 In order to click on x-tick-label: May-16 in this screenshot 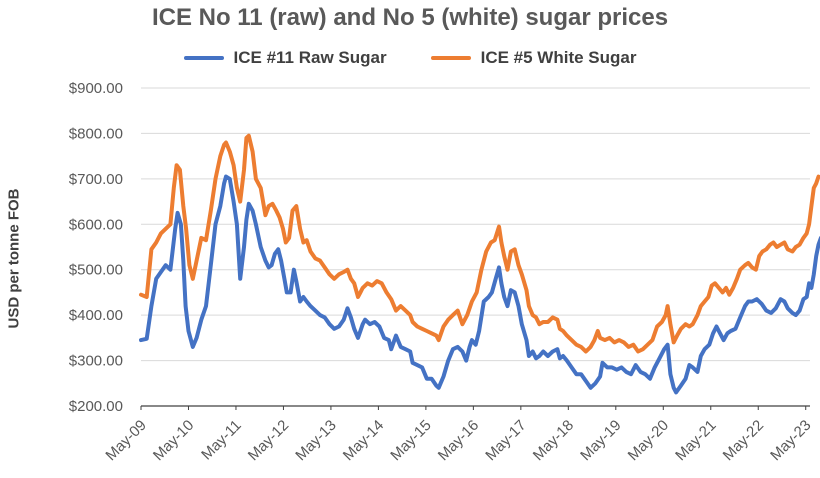, I will do `click(458, 440)`.